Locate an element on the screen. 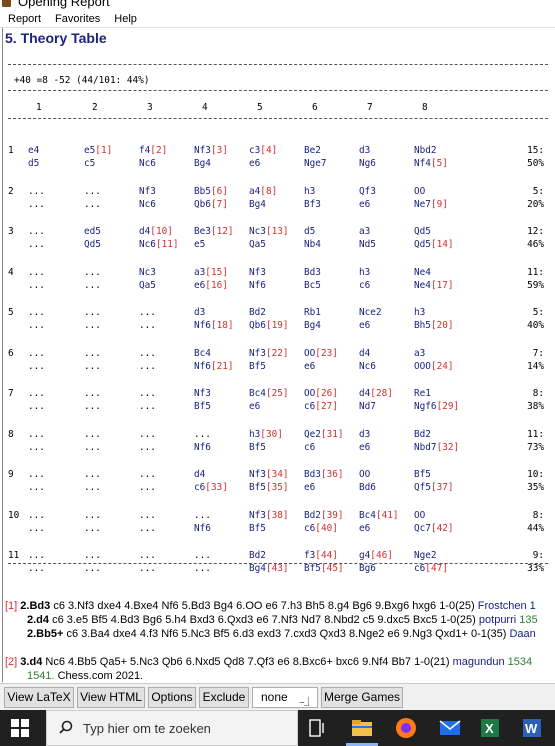  note-player: potpurri is located at coordinates (497, 620).